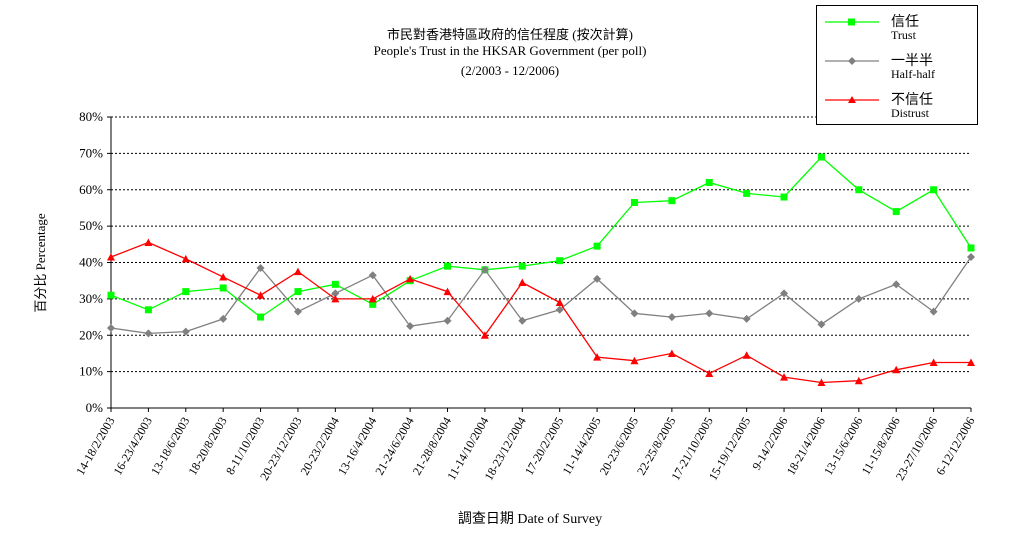  I want to click on x-tick-label: 9-14/2/2006, so click(769, 444).